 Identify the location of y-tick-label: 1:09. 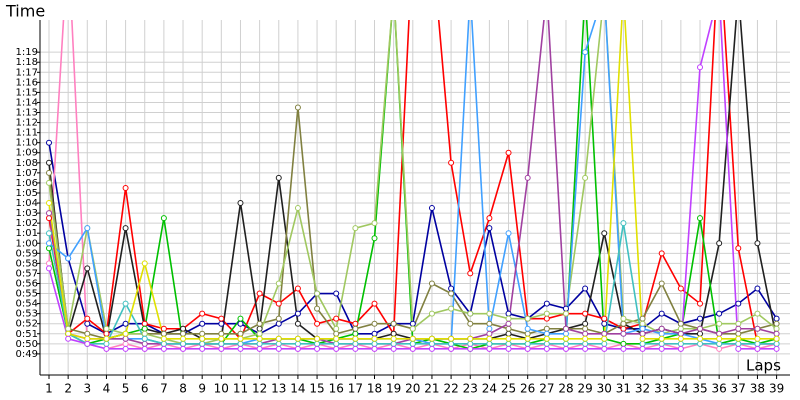
(27, 153).